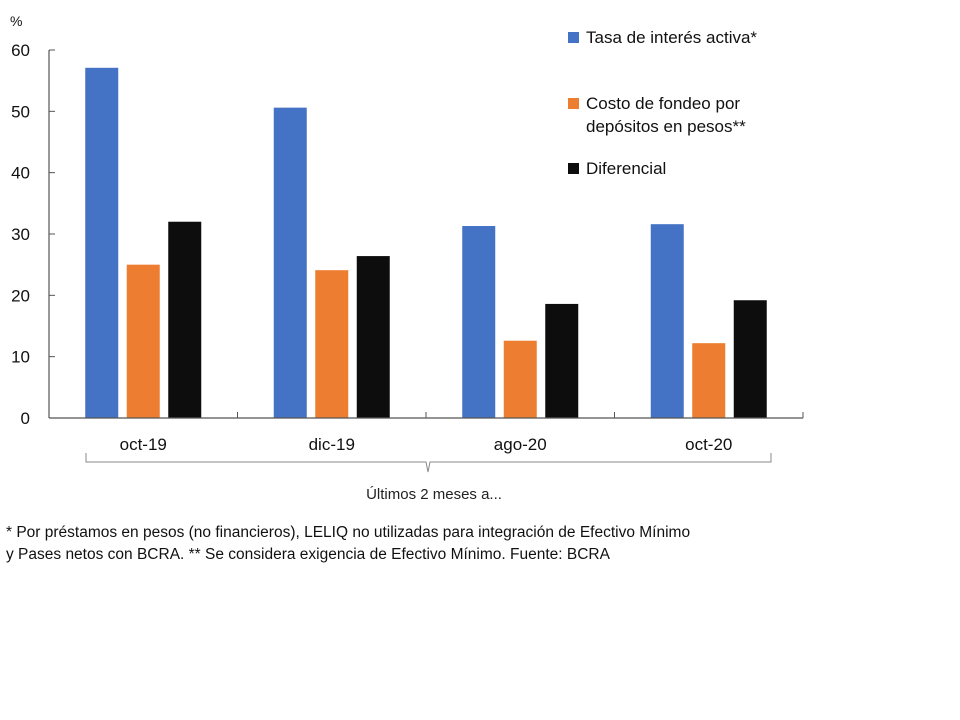  Describe the element at coordinates (332, 444) in the screenshot. I see `x-category-label: dic-19` at that location.